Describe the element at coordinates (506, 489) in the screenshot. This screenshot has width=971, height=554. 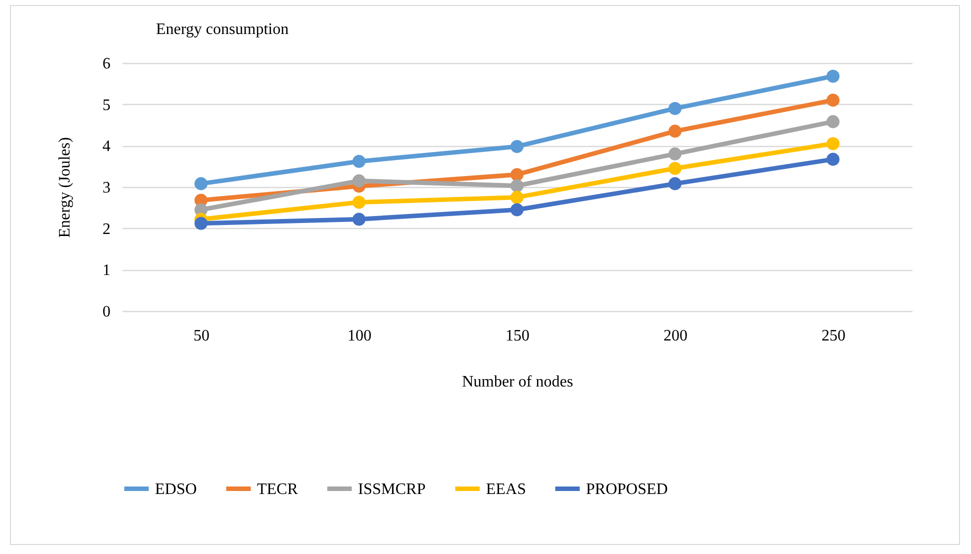
I see `legend-label: EEAS` at that location.